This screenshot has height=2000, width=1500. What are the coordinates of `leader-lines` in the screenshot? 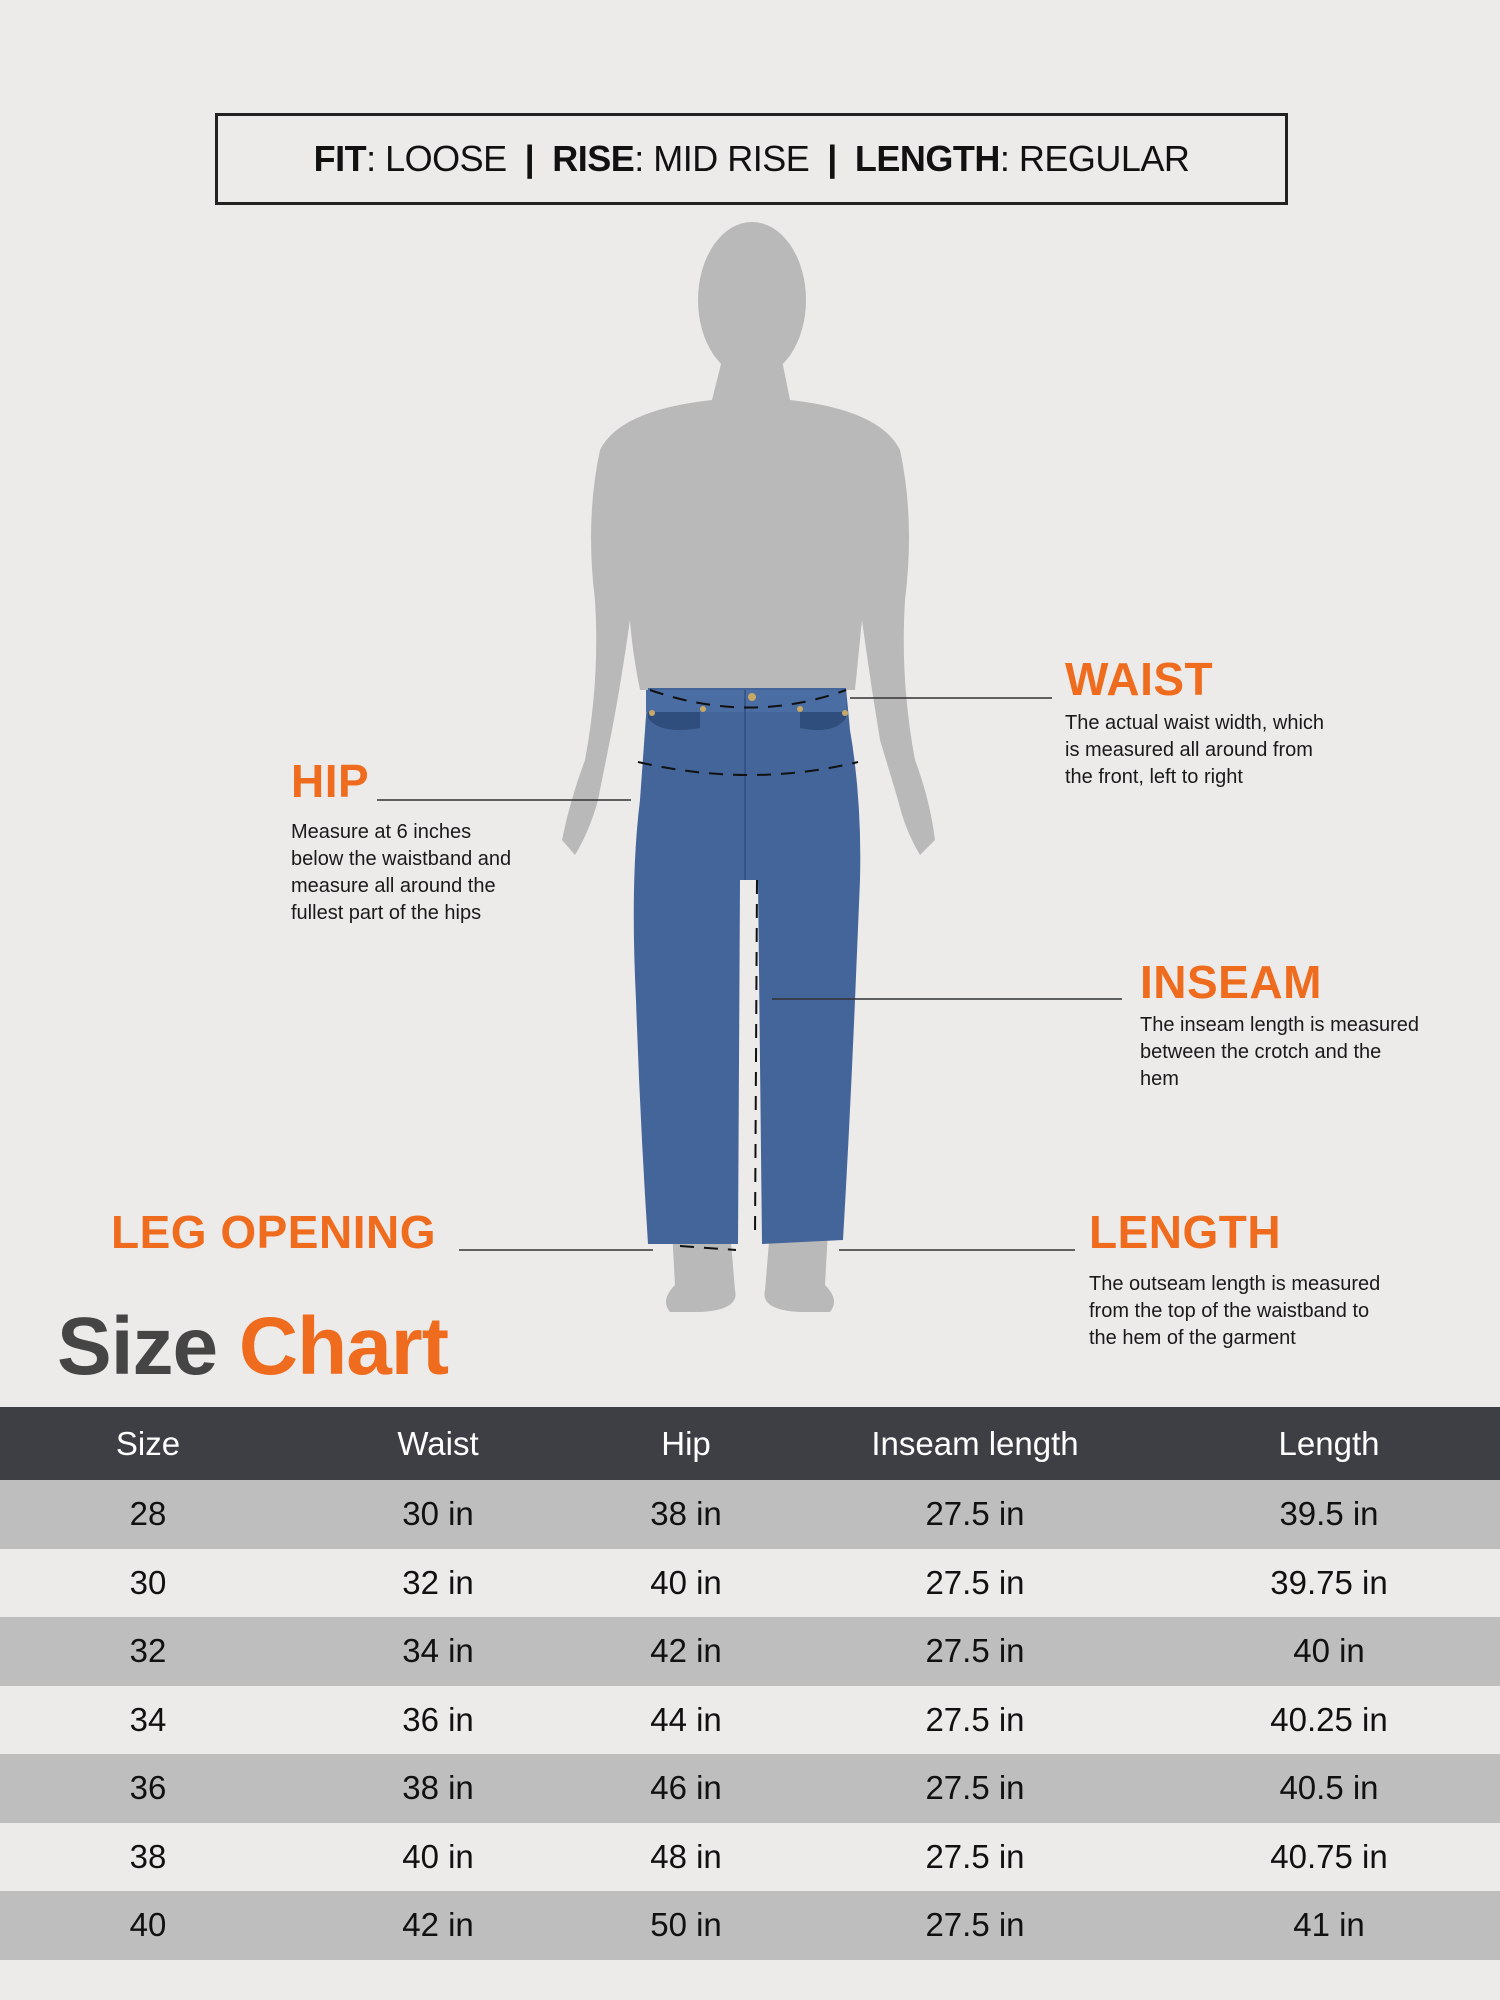 It's located at (749, 974).